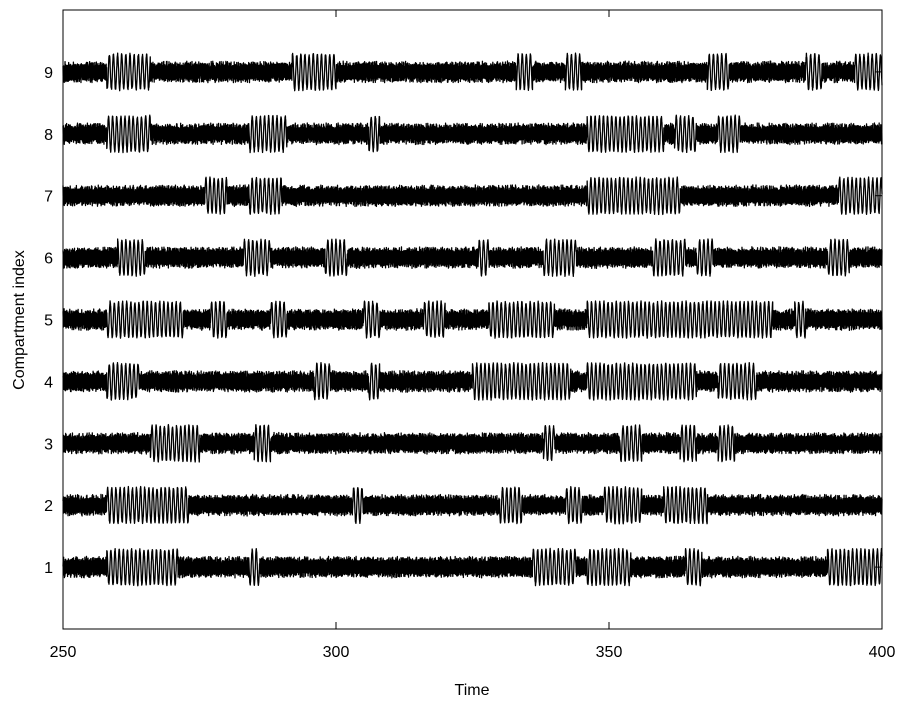 The width and height of the screenshot is (904, 708). I want to click on x-tick-label: 300, so click(336, 652).